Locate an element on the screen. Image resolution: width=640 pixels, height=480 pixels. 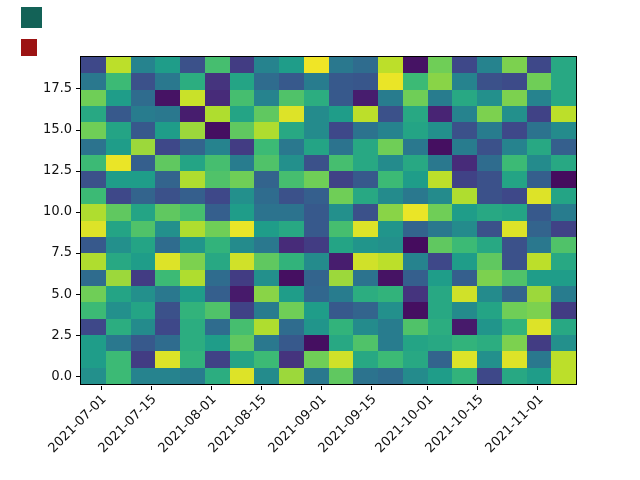
y-tick-label: 12.5 is located at coordinates (57, 171).